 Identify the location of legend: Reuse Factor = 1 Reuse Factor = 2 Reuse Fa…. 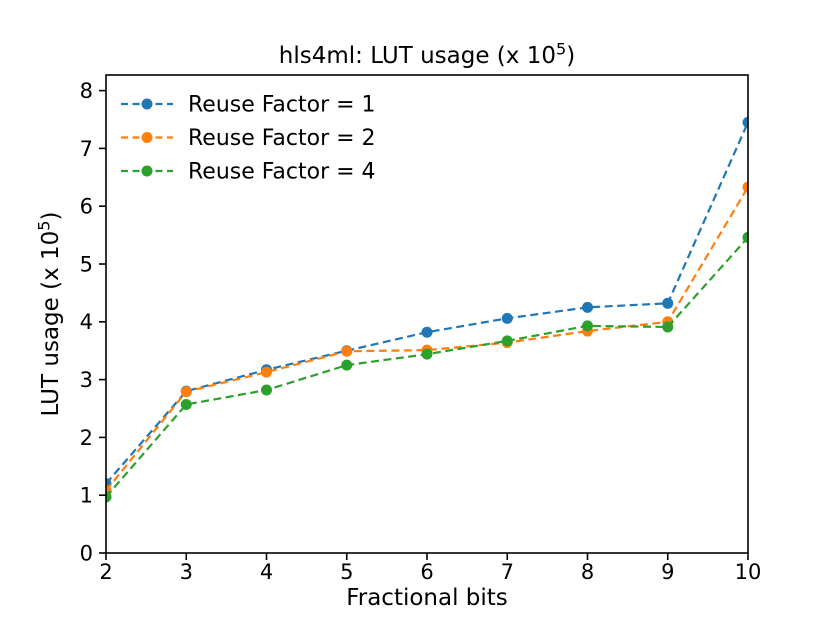
(248, 139).